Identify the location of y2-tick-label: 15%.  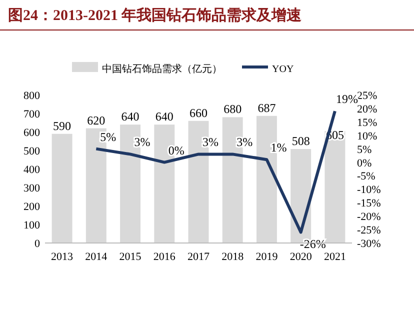
(367, 122).